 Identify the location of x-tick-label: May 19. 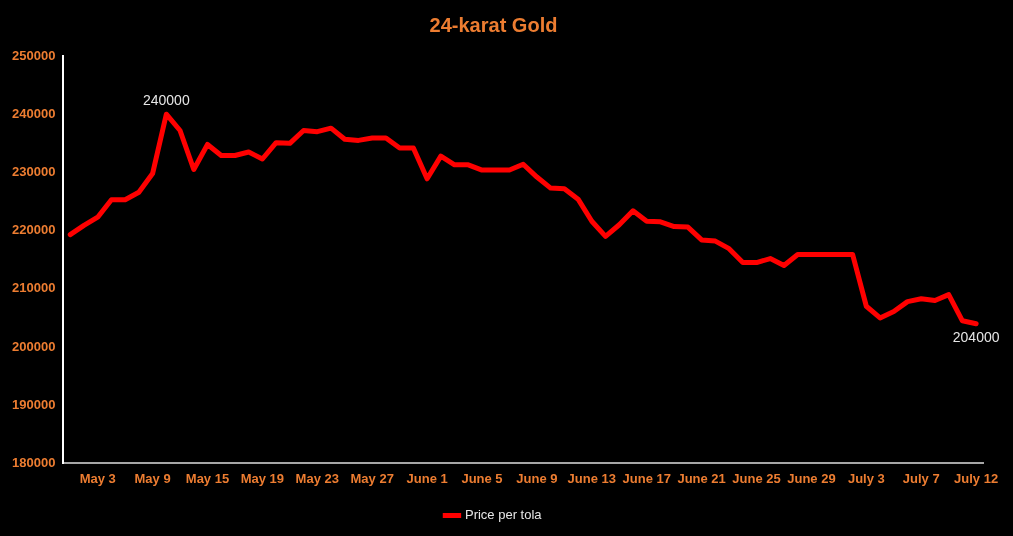
(262, 478).